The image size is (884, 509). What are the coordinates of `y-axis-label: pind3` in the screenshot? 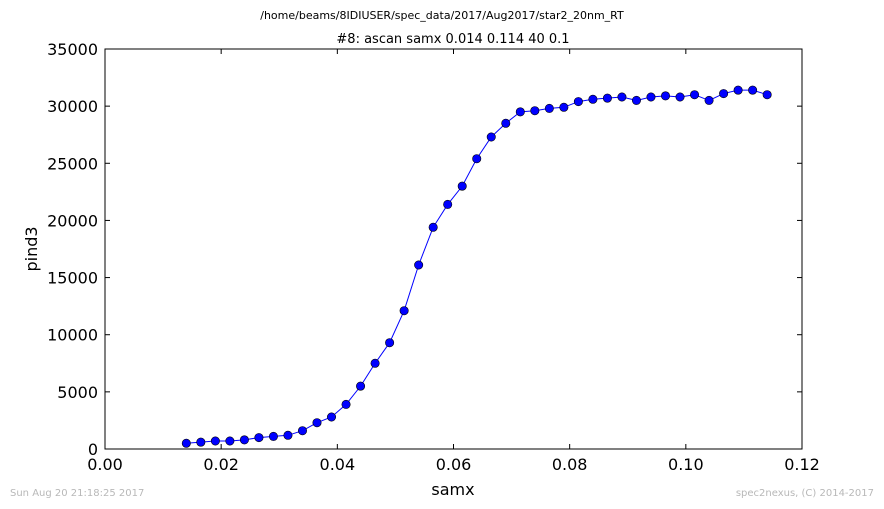 It's located at (31, 248).